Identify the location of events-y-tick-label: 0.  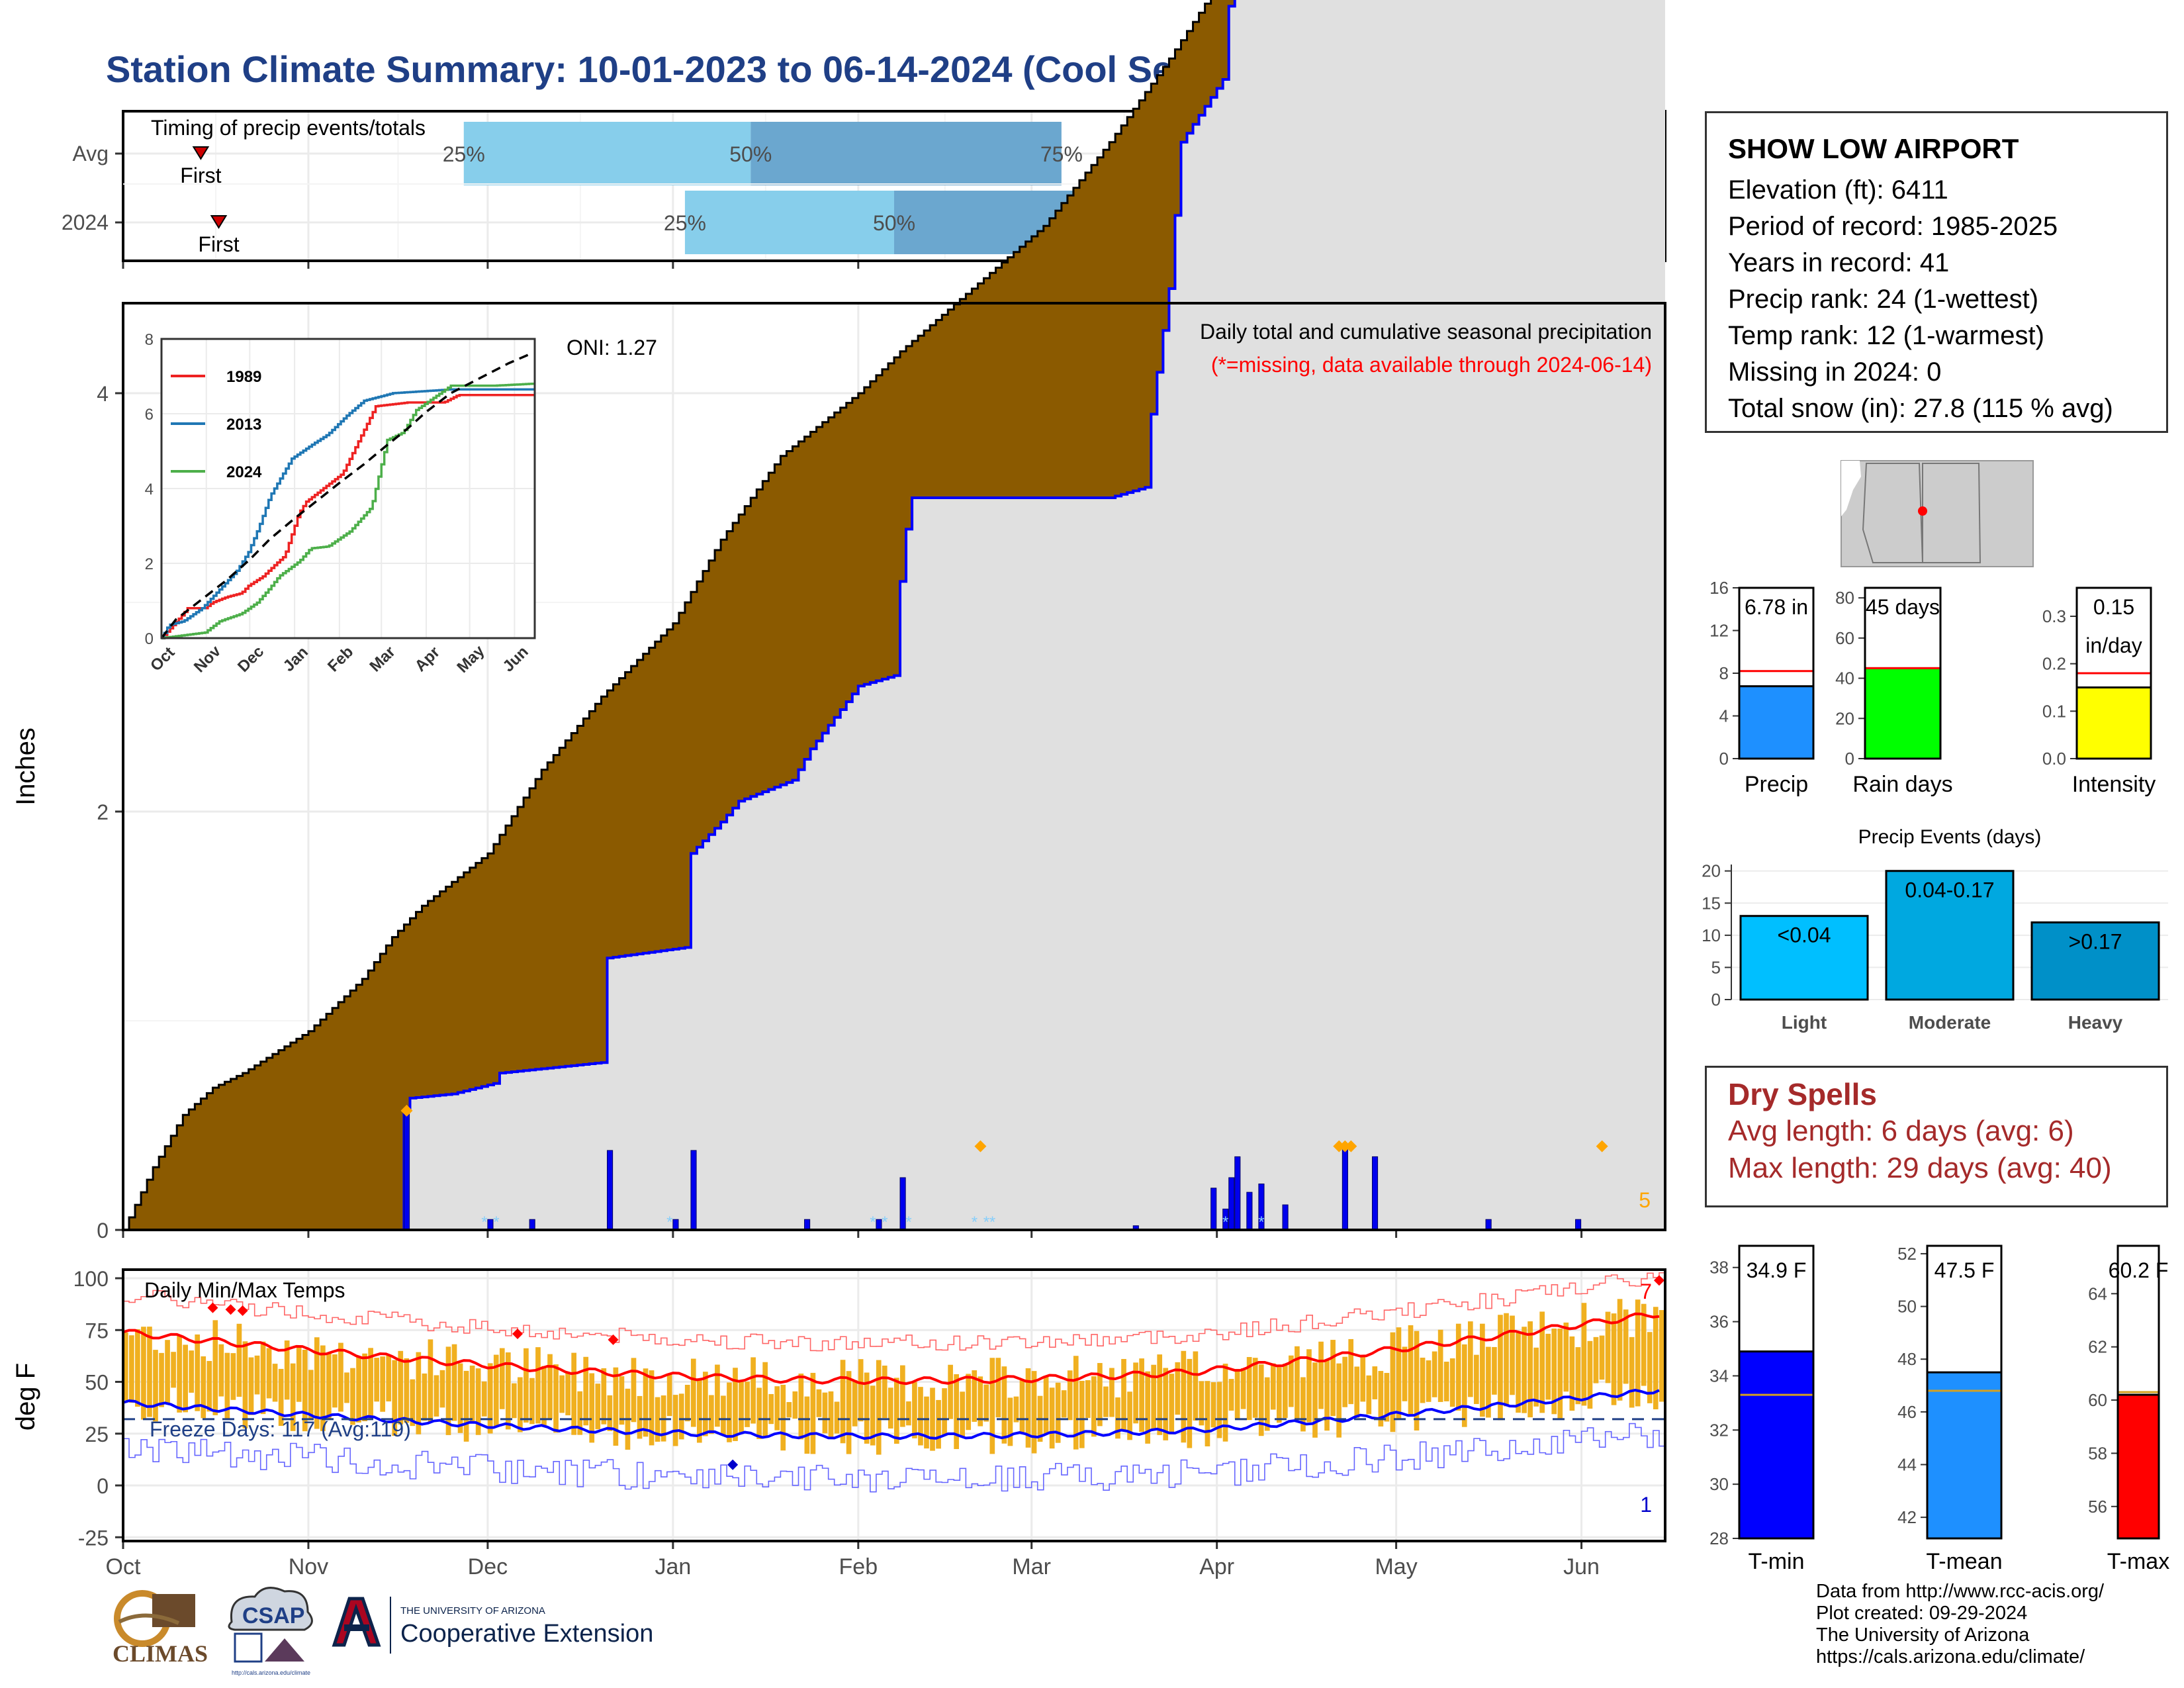
(1716, 999).